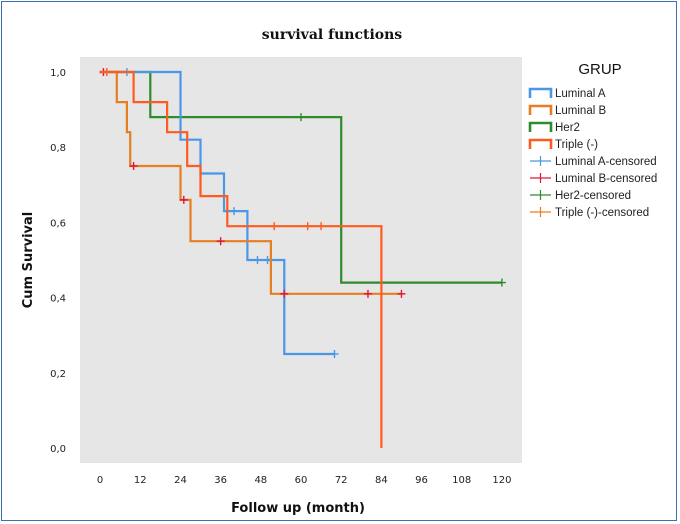 The image size is (680, 524). Describe the element at coordinates (501, 480) in the screenshot. I see `x-tick-label: 120` at that location.